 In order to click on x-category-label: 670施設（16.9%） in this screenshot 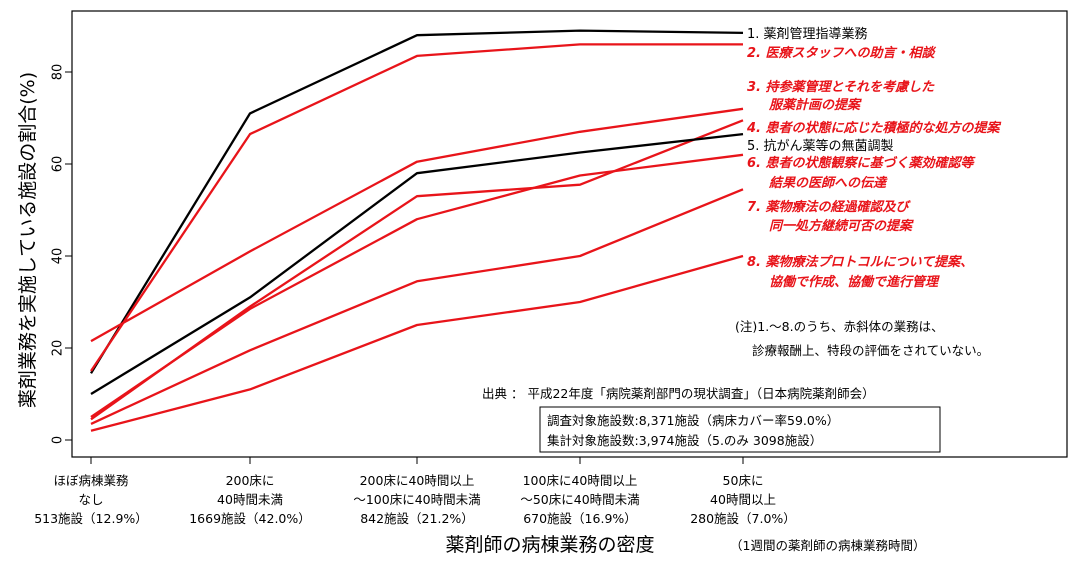, I will do `click(580, 518)`.